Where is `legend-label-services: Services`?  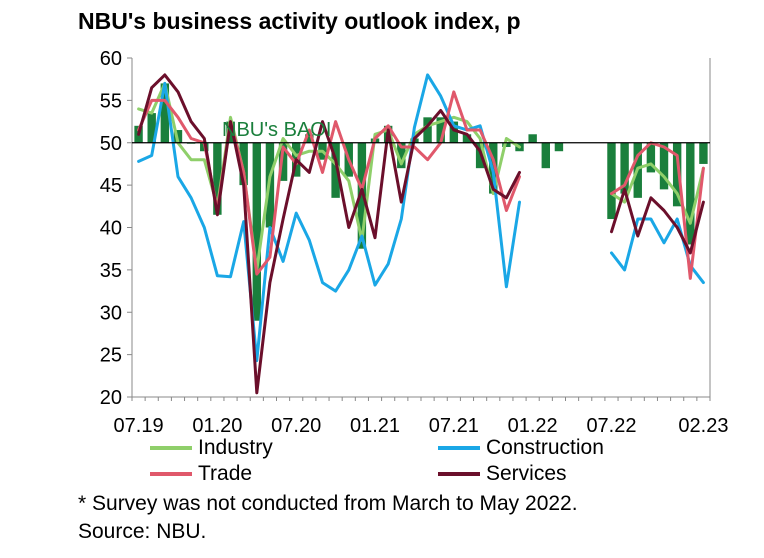
legend-label-services: Services is located at coordinates (526, 473).